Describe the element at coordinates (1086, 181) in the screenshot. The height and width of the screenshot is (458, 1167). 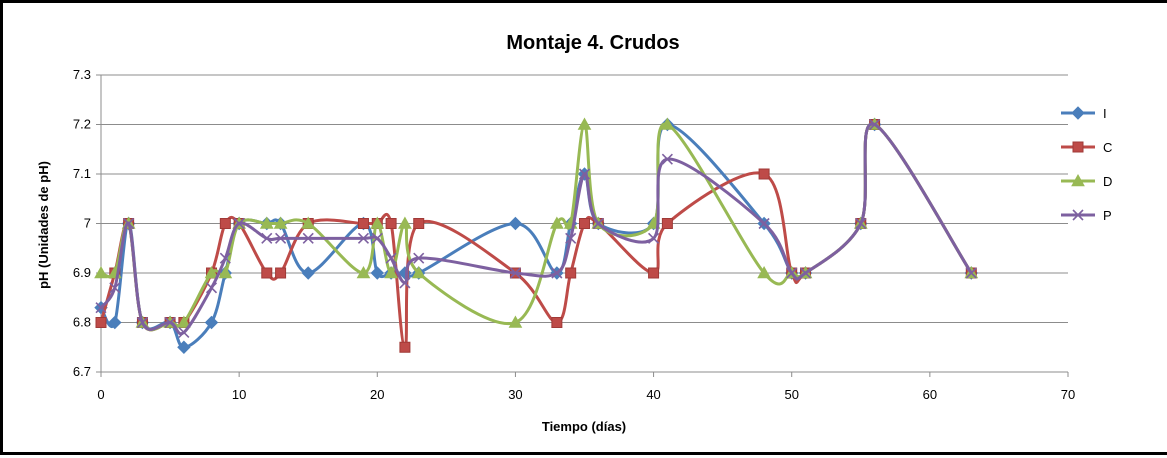
I see `legend-item-d: D` at that location.